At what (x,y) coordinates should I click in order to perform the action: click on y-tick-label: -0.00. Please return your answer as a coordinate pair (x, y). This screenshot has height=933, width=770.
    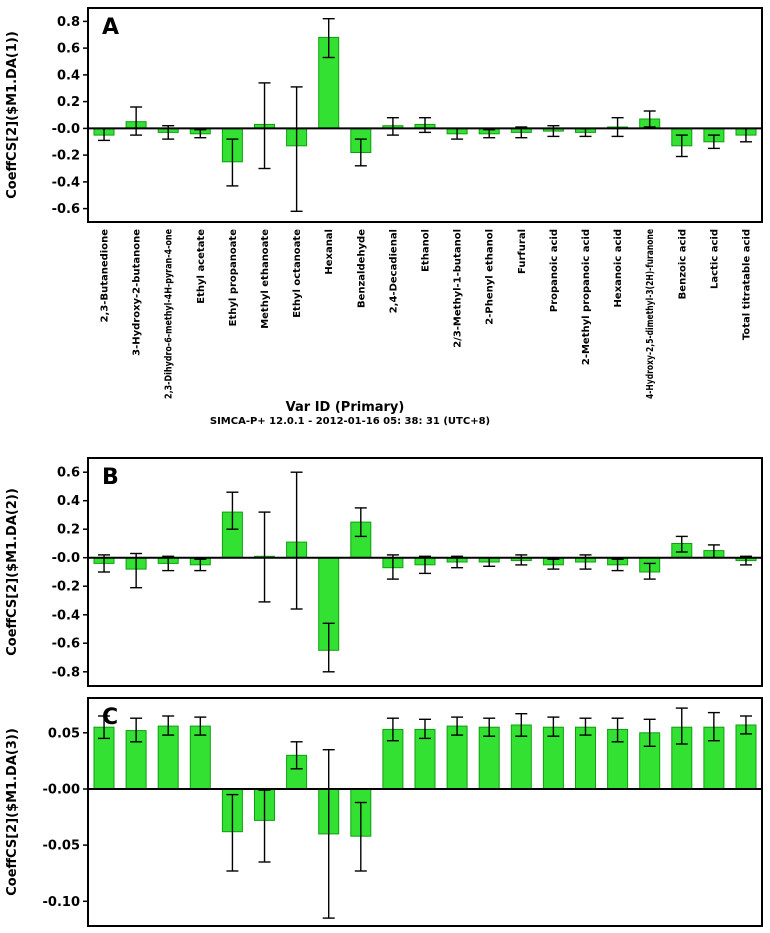
    Looking at the image, I should click on (61, 790).